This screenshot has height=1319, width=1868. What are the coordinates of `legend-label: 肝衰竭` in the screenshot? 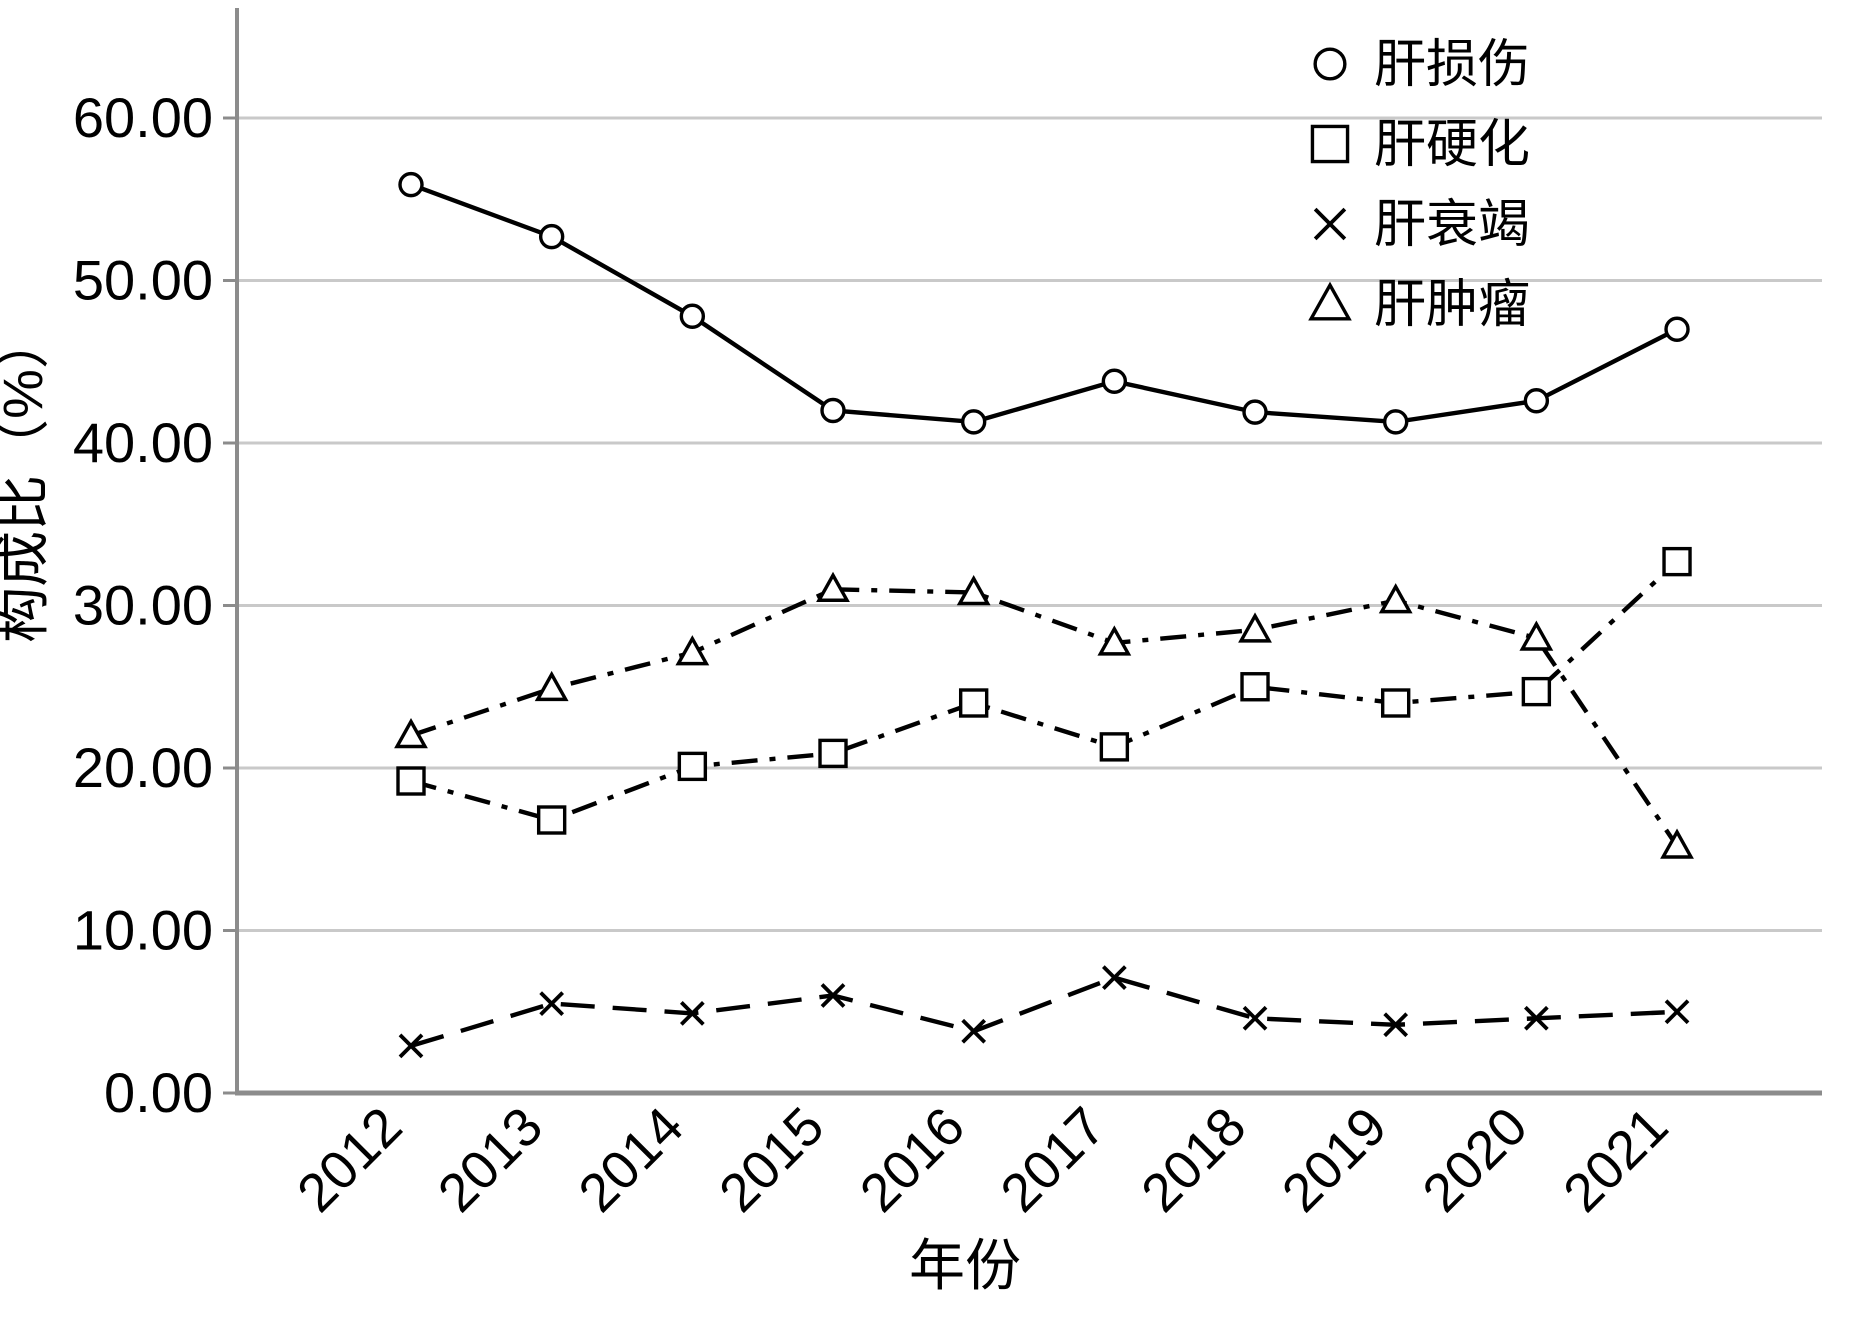 It's located at (1452, 225).